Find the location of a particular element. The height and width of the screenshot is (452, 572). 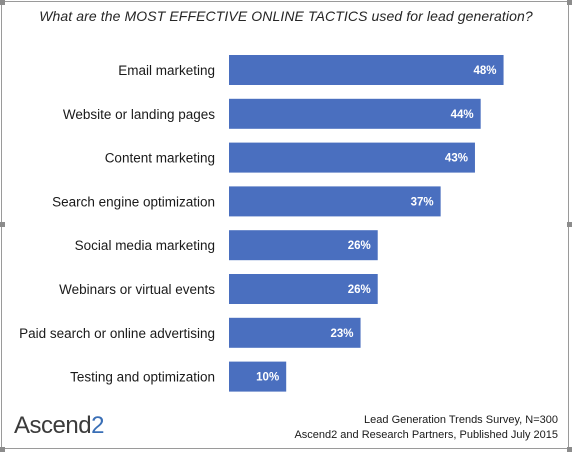

data-label: 37% is located at coordinates (422, 202).